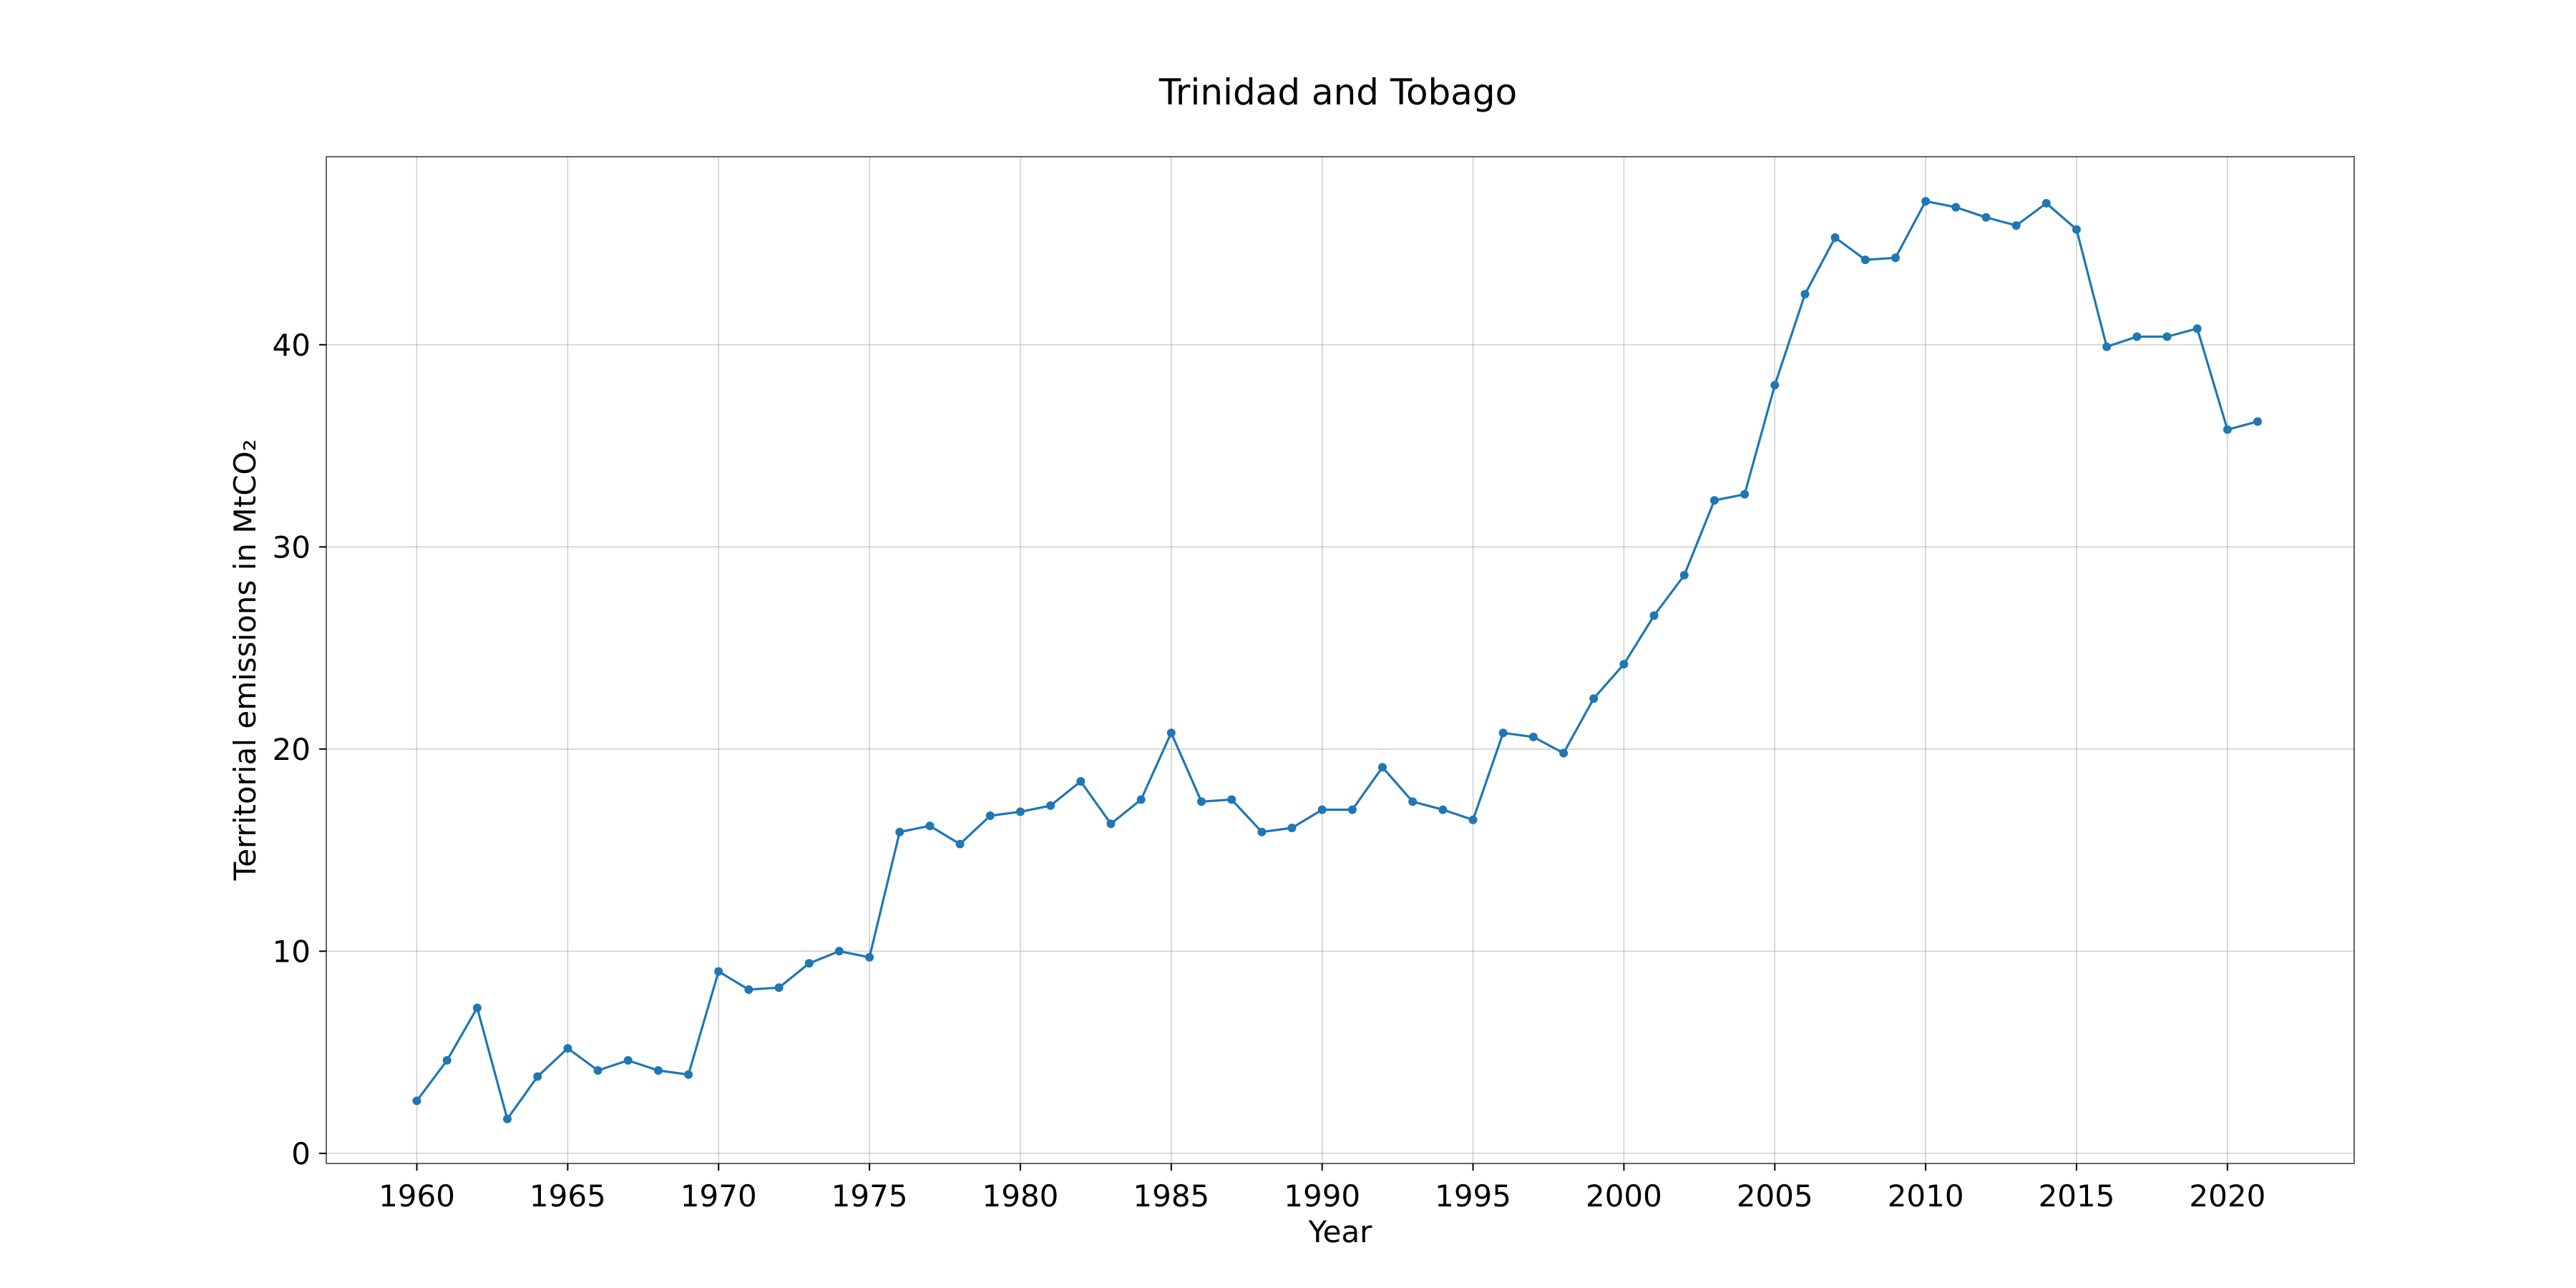 This screenshot has width=2576, height=1288. I want to click on y-tick-label: 0, so click(301, 1153).